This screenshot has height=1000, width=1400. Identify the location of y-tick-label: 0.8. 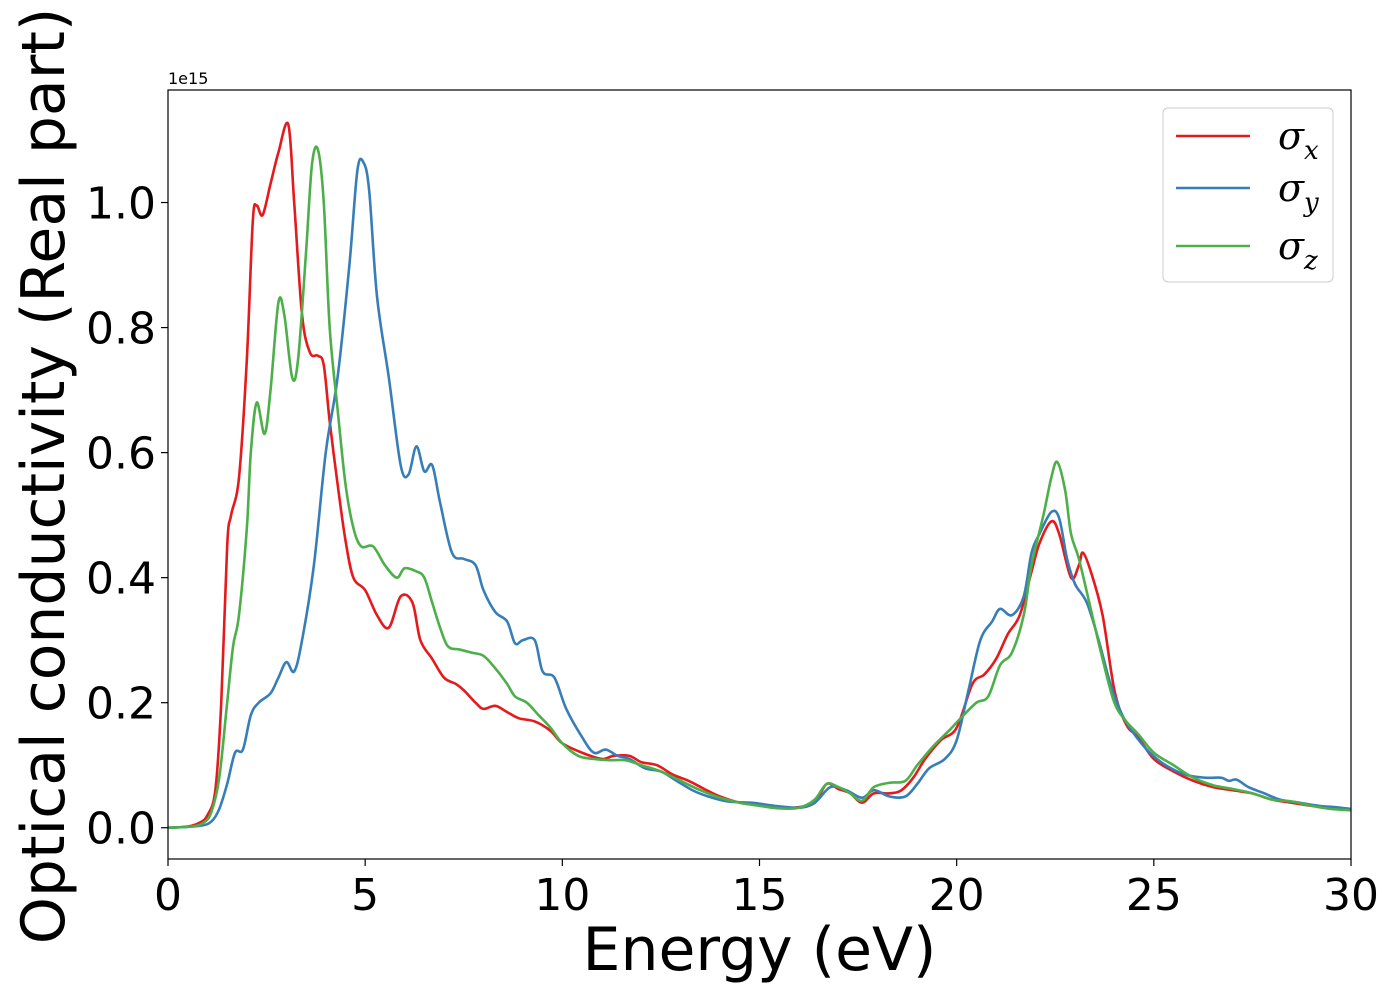
(121, 329).